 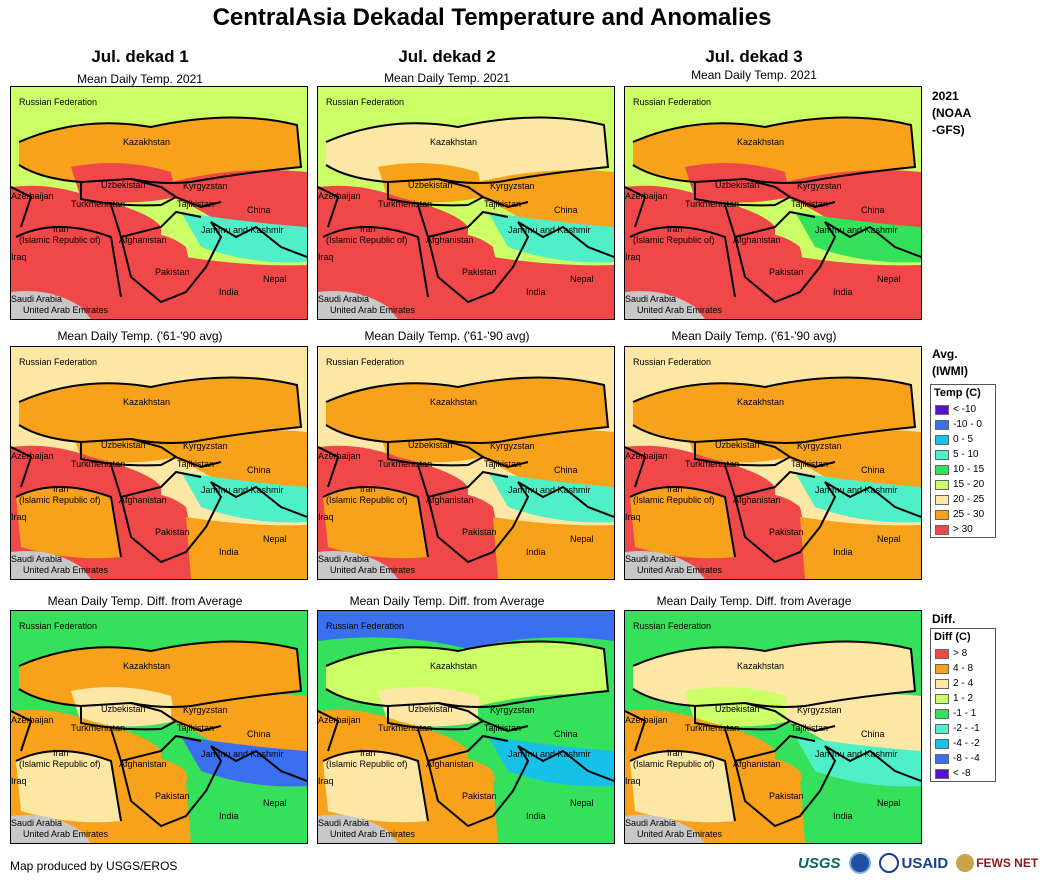 What do you see at coordinates (960, 653) in the screenshot?
I see `legend-label: > 8` at bounding box center [960, 653].